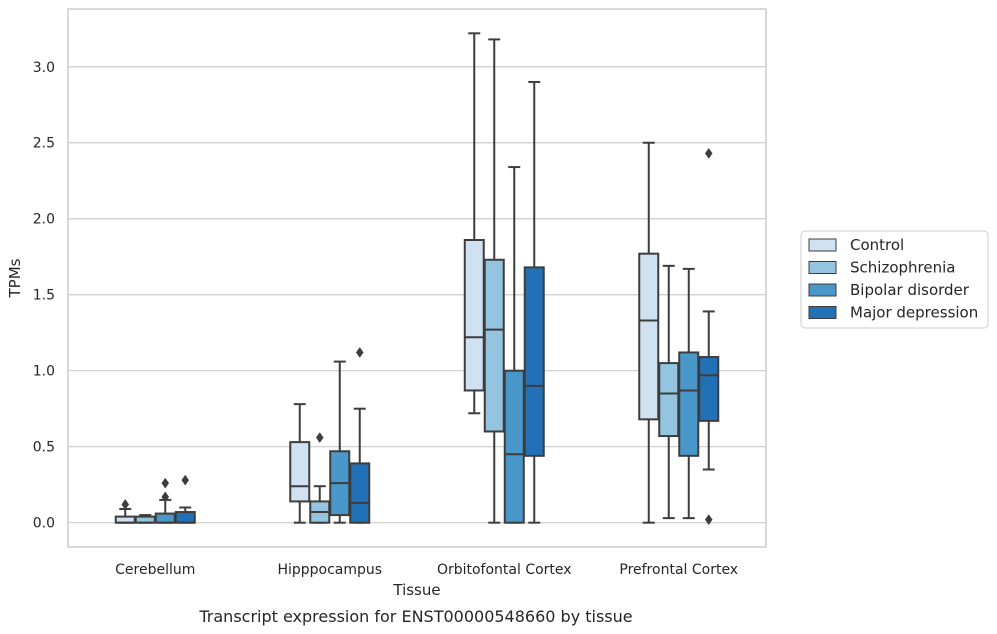 The width and height of the screenshot is (997, 634). Describe the element at coordinates (15, 278) in the screenshot. I see `y-axis-title: TPMs` at that location.